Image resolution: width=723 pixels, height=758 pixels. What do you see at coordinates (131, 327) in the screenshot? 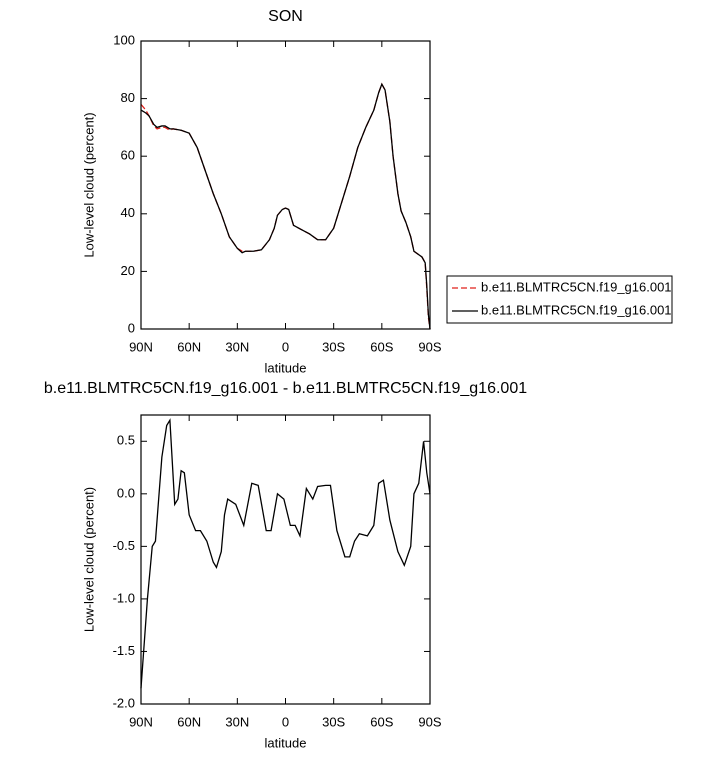
I see `y-tick-label: 0` at bounding box center [131, 327].